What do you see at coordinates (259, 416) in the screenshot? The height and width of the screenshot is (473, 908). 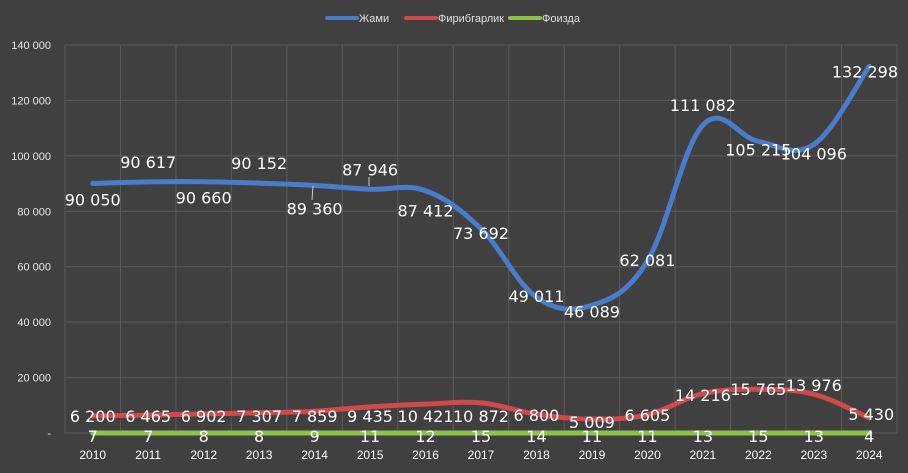 I see `data-label-фирибгарлик: 7 307` at bounding box center [259, 416].